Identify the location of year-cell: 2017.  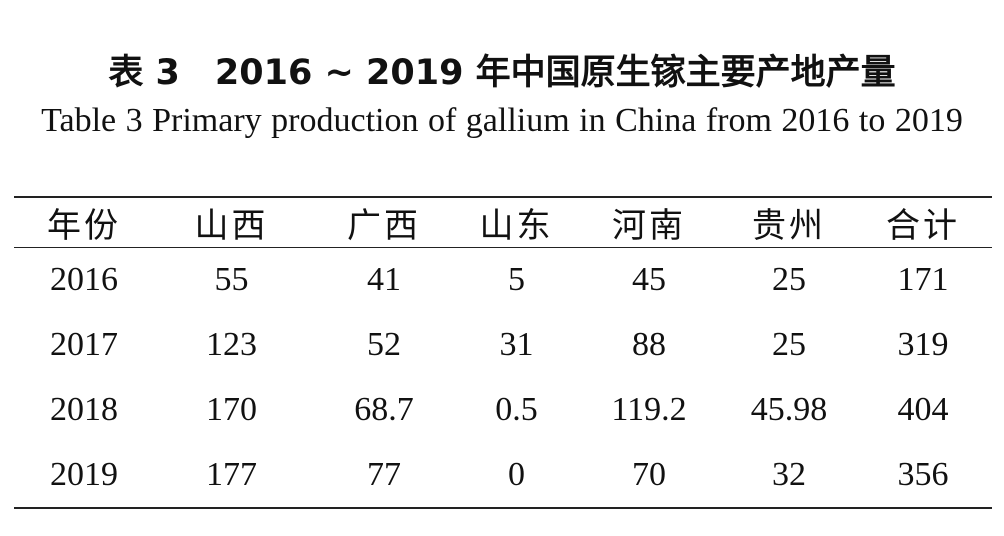
(84, 344).